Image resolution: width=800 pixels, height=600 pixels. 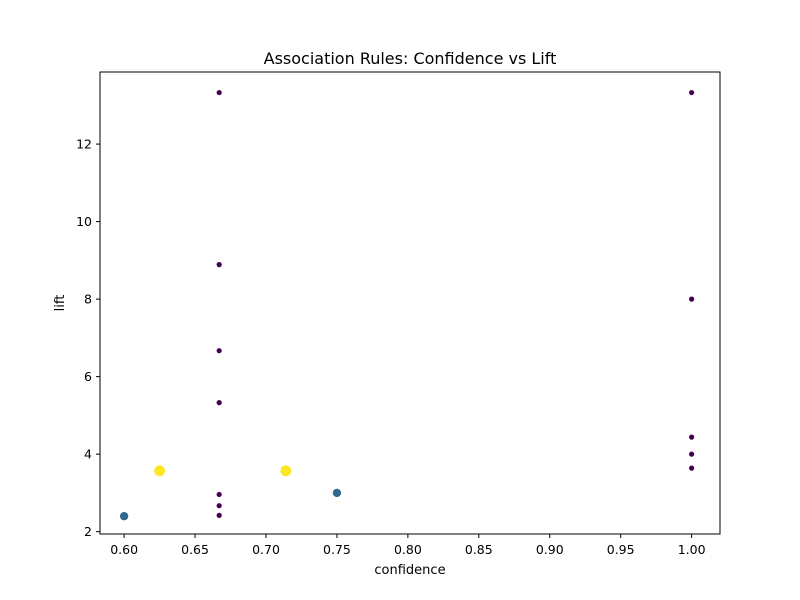 I want to click on y-tick-label: 12, so click(x=84, y=144).